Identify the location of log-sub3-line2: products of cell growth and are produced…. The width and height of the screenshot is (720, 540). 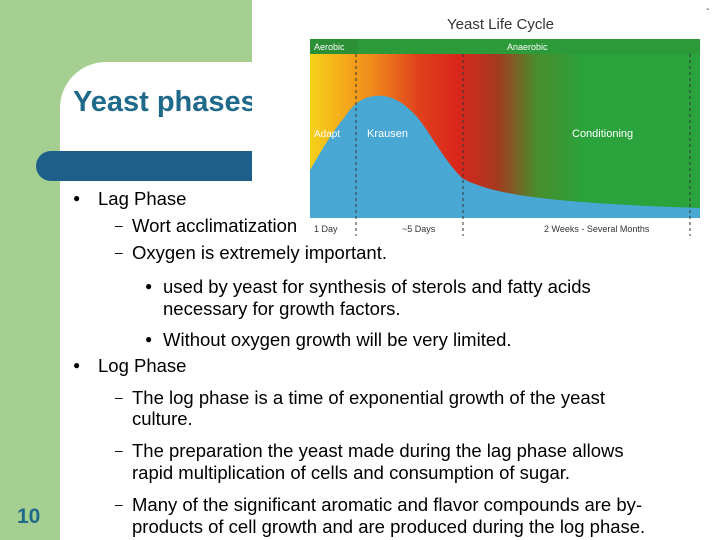
(389, 526).